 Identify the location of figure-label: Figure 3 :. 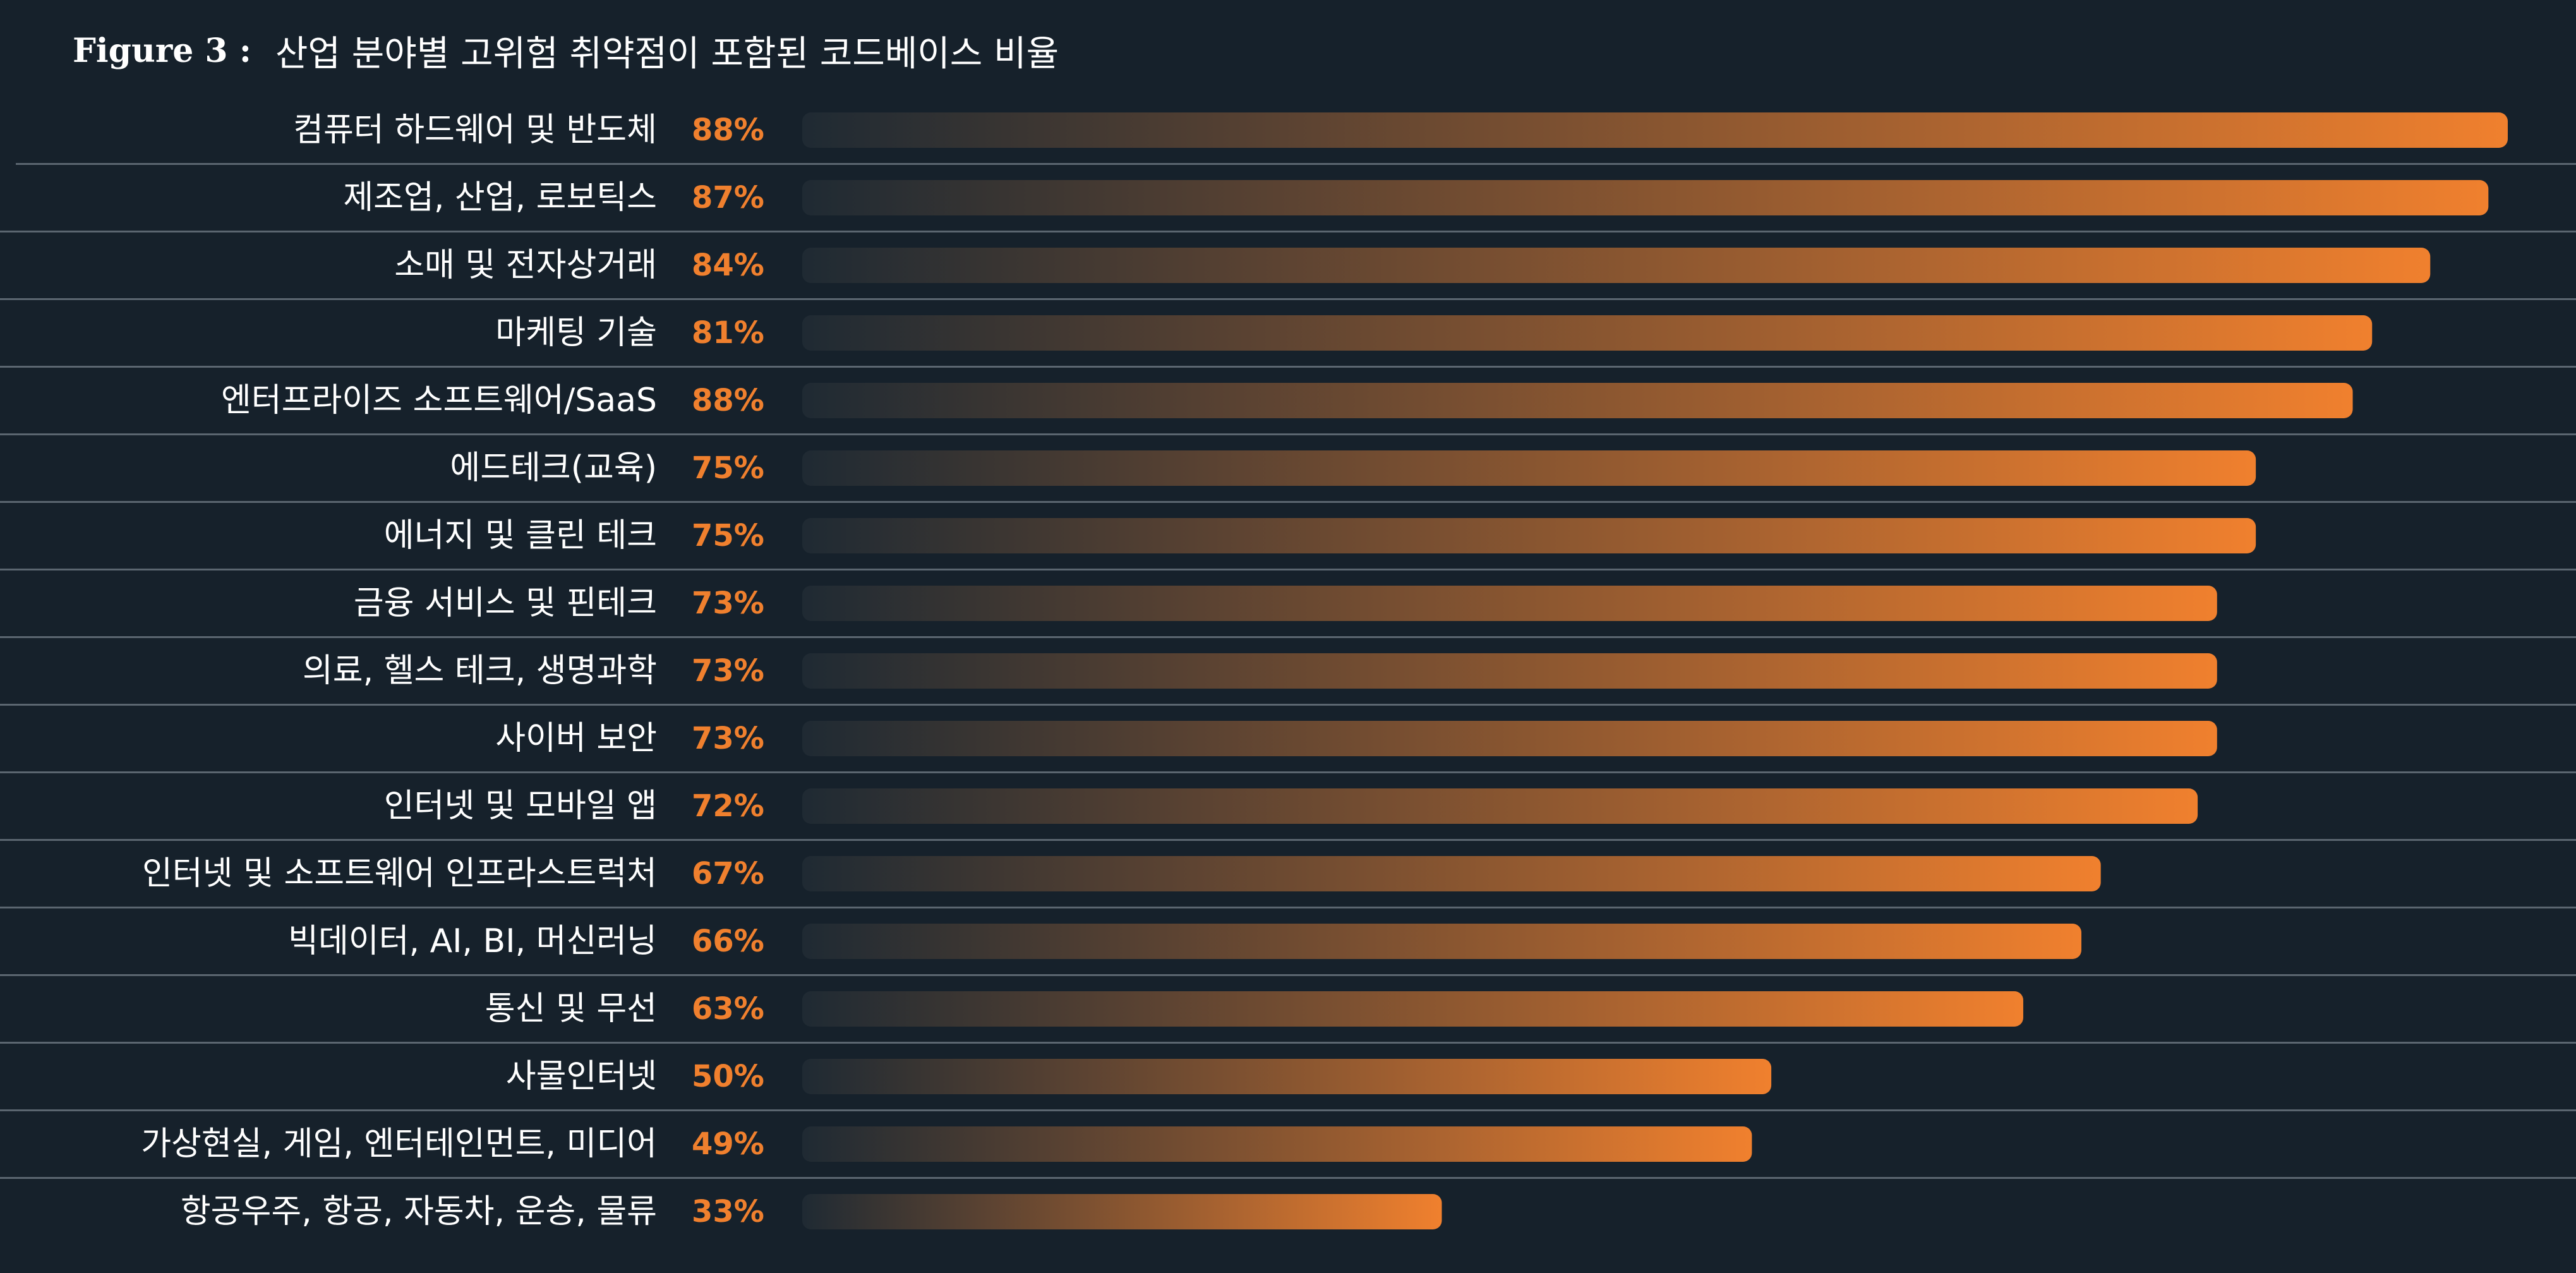
(162, 50).